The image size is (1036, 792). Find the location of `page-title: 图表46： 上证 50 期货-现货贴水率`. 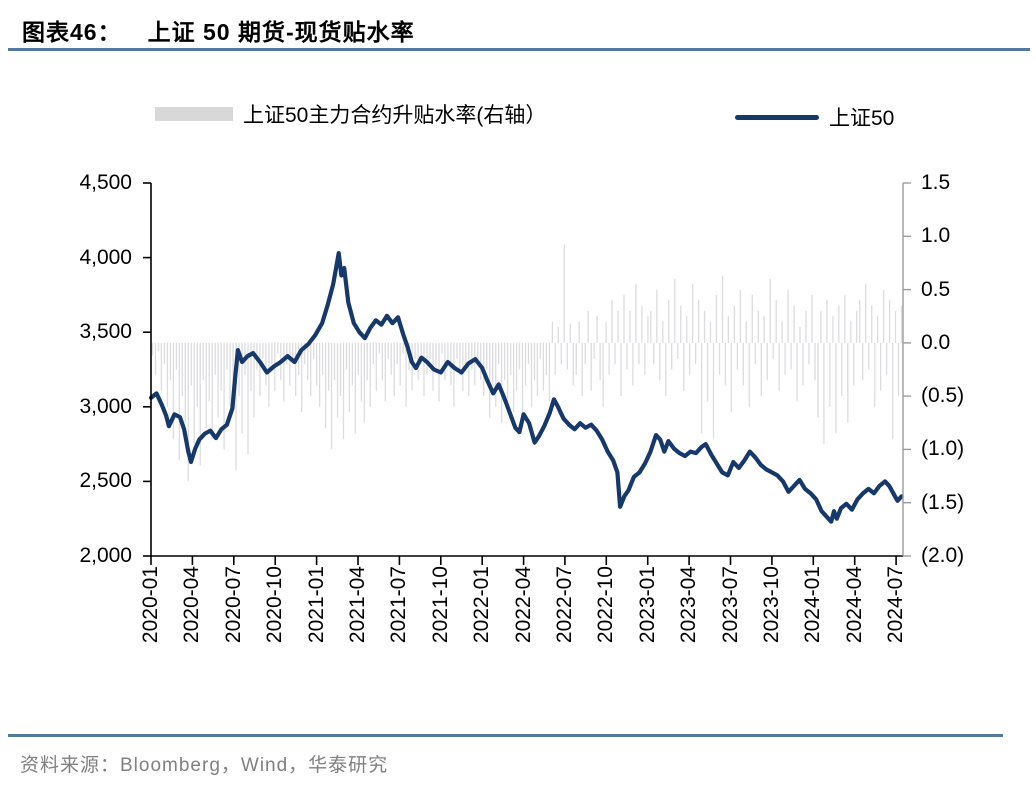

page-title: 图表46： 上证 50 期货-现货贴水率 is located at coordinates (218, 30).